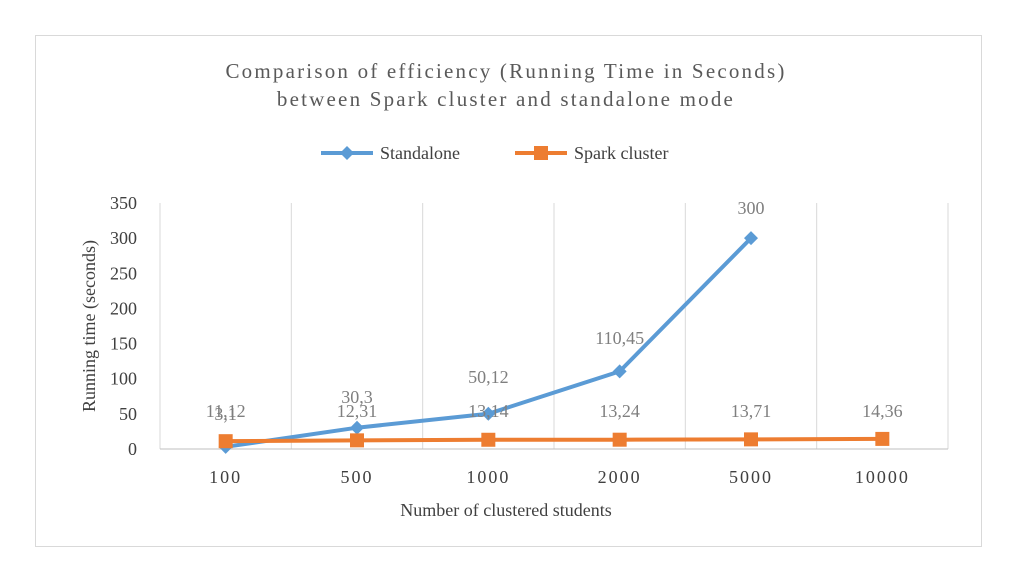 The image size is (1013, 584). I want to click on y-tick-label-350: 350, so click(123, 203).